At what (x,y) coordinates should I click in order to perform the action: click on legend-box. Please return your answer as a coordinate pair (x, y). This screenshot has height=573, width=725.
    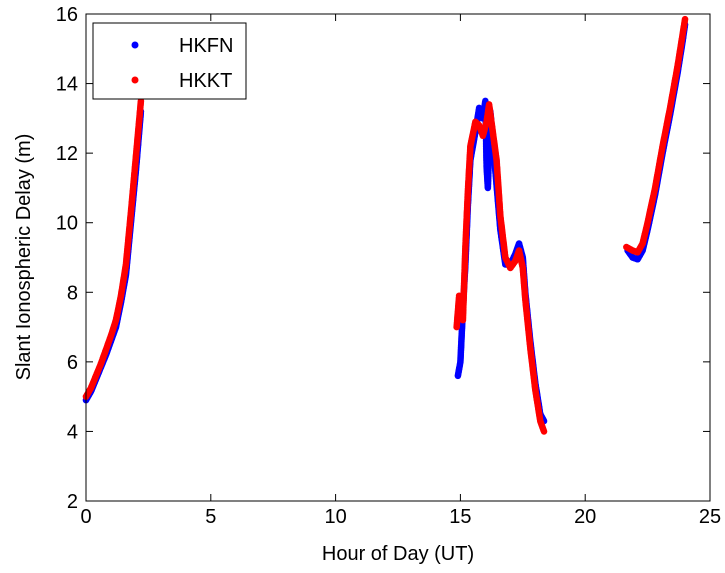
    Looking at the image, I should click on (169, 61).